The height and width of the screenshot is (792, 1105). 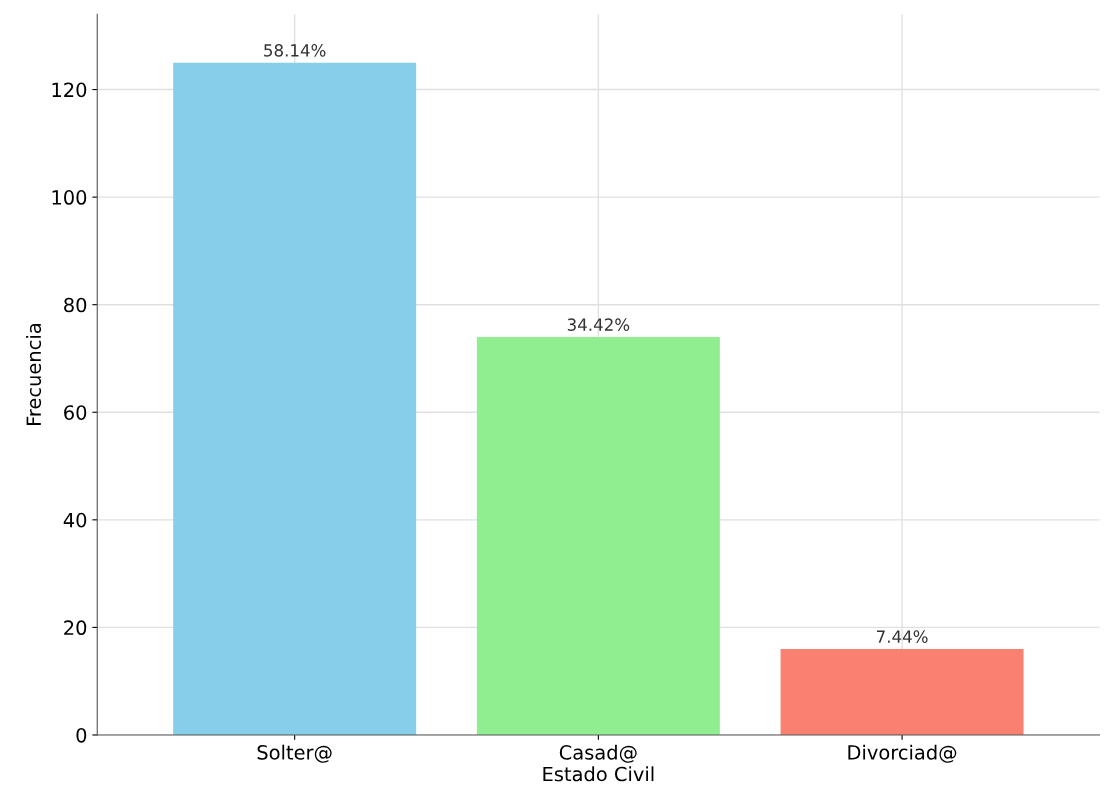 I want to click on x-tick-label: Solter@, so click(x=294, y=753).